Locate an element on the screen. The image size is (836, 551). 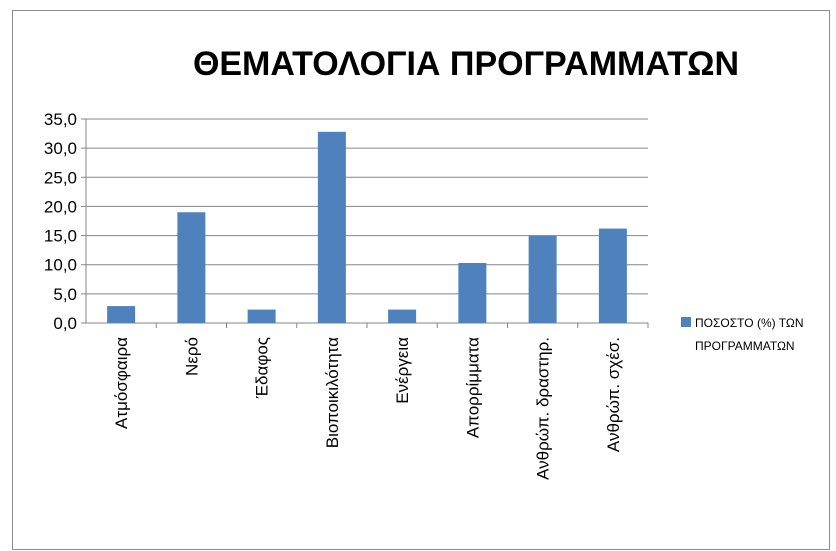
chart-title: ΘΕΜΑΤΟΛΟΓΙΑ ΠΡΟΓΡΑΜΜΑΤΩΝ is located at coordinates (466, 64).